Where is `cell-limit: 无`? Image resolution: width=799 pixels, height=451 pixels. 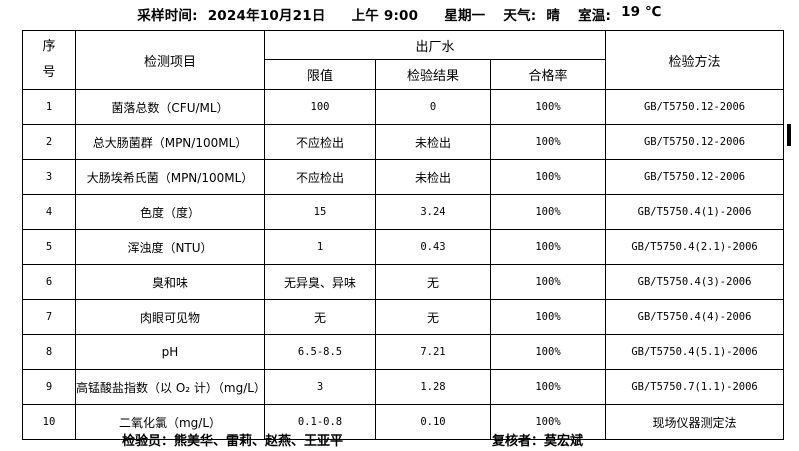 cell-limit: 无 is located at coordinates (320, 317).